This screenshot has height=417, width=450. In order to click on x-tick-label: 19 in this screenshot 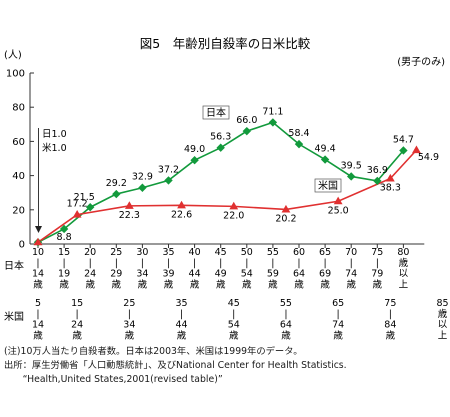, I will do `click(64, 274)`.